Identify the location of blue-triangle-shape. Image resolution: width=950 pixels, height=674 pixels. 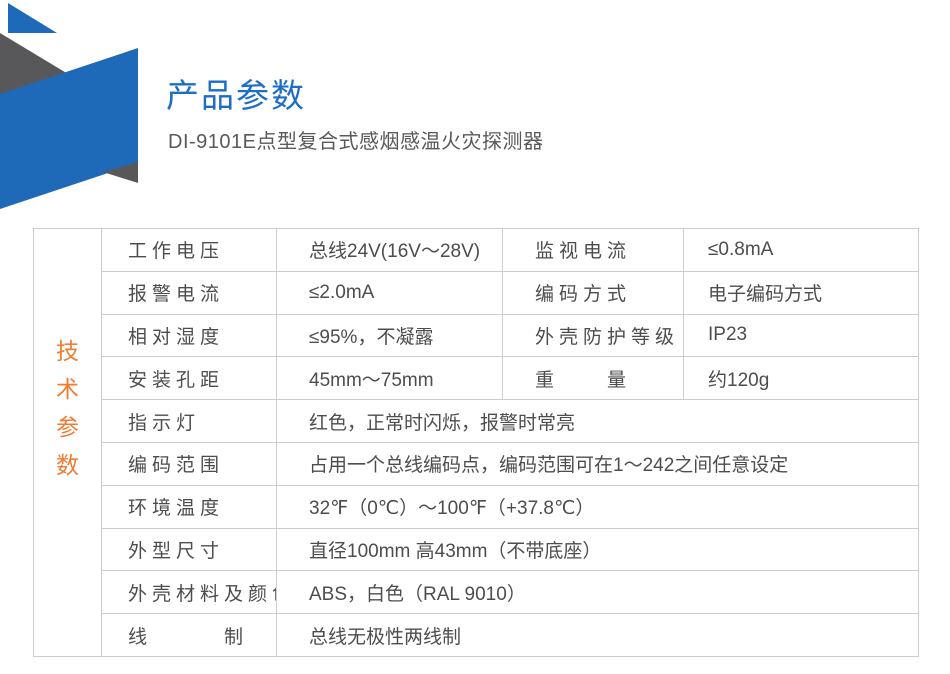
(32, 18).